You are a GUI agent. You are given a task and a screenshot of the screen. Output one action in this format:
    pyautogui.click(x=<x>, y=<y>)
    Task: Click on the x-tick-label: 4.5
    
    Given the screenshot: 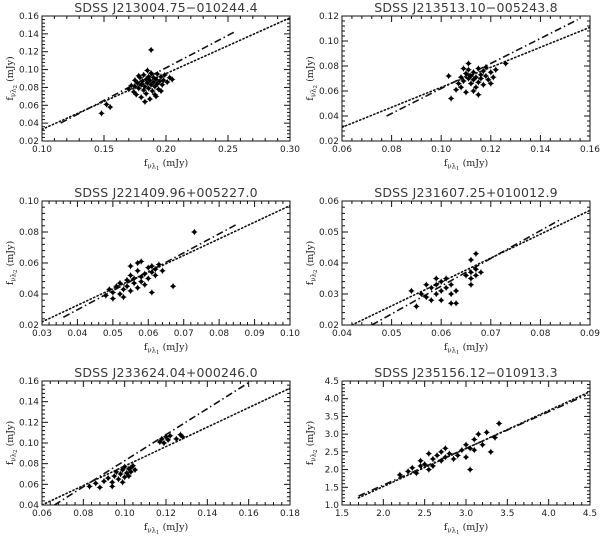 What is the action you would take?
    pyautogui.click(x=590, y=514)
    